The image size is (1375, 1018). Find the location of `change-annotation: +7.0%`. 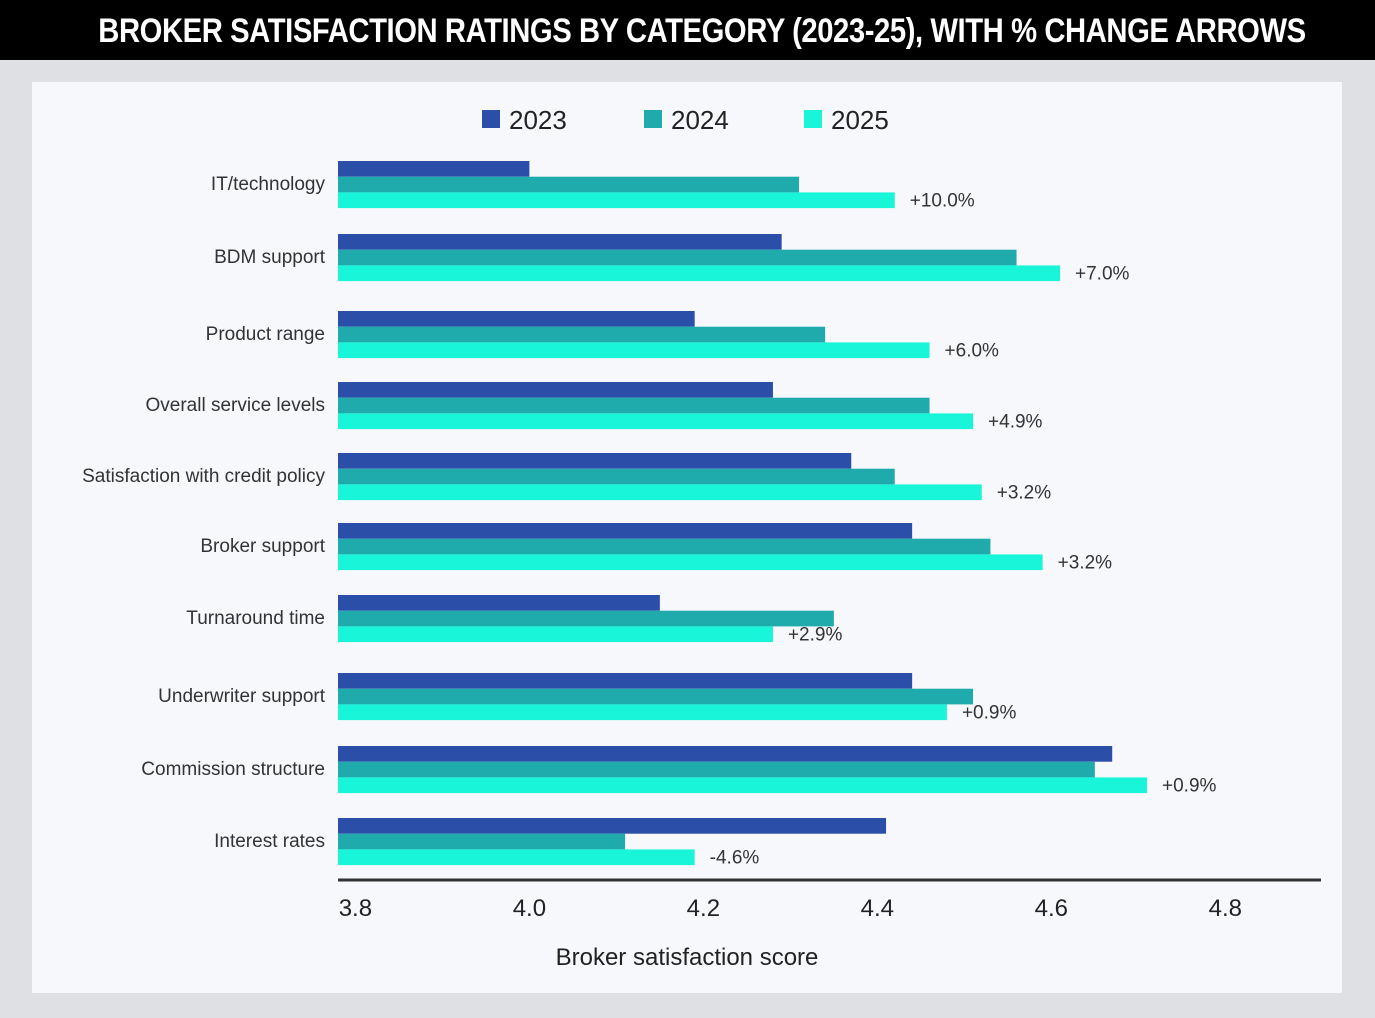

change-annotation: +7.0% is located at coordinates (1102, 273).